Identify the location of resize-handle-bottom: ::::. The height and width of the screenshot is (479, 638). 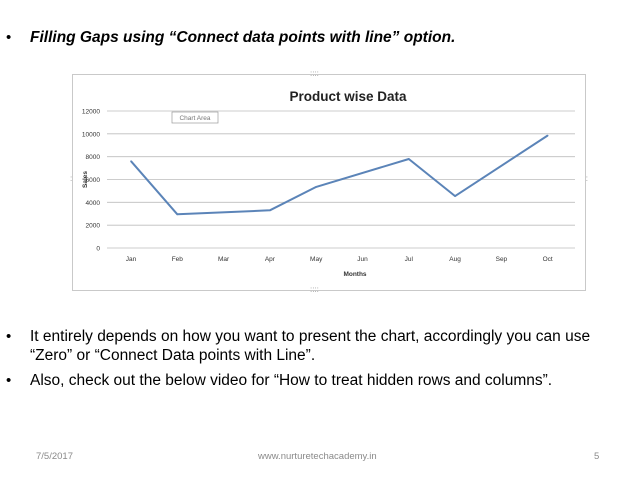
(314, 289).